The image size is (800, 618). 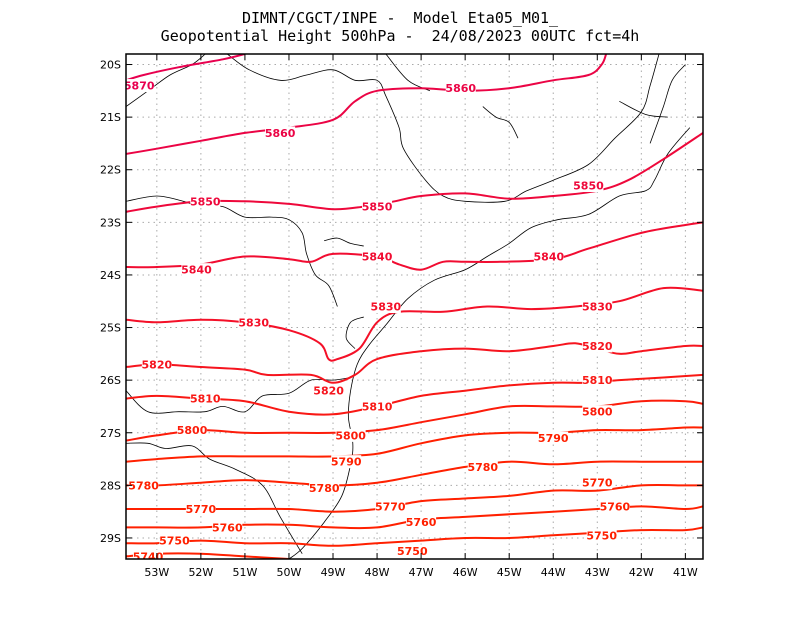 What do you see at coordinates (509, 572) in the screenshot?
I see `x-tick-label: 45W` at bounding box center [509, 572].